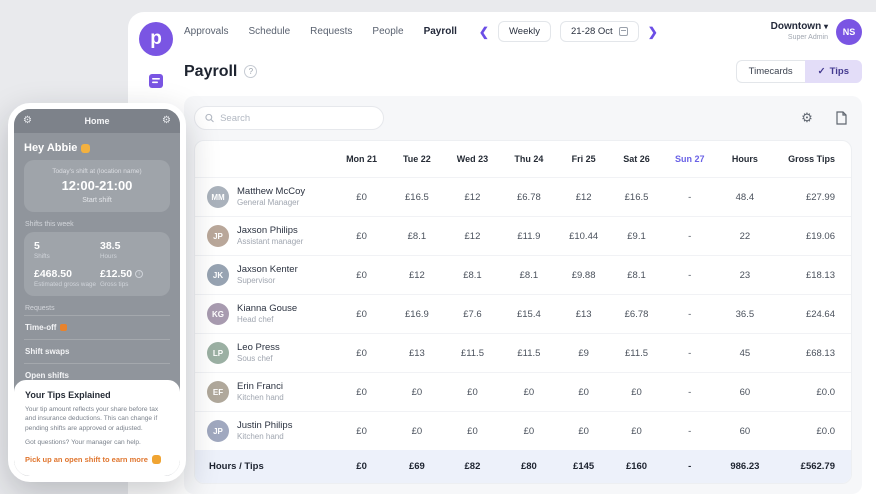 Image resolution: width=876 pixels, height=494 pixels. Describe the element at coordinates (108, 256) in the screenshot. I see `stat-label: Hours` at that location.